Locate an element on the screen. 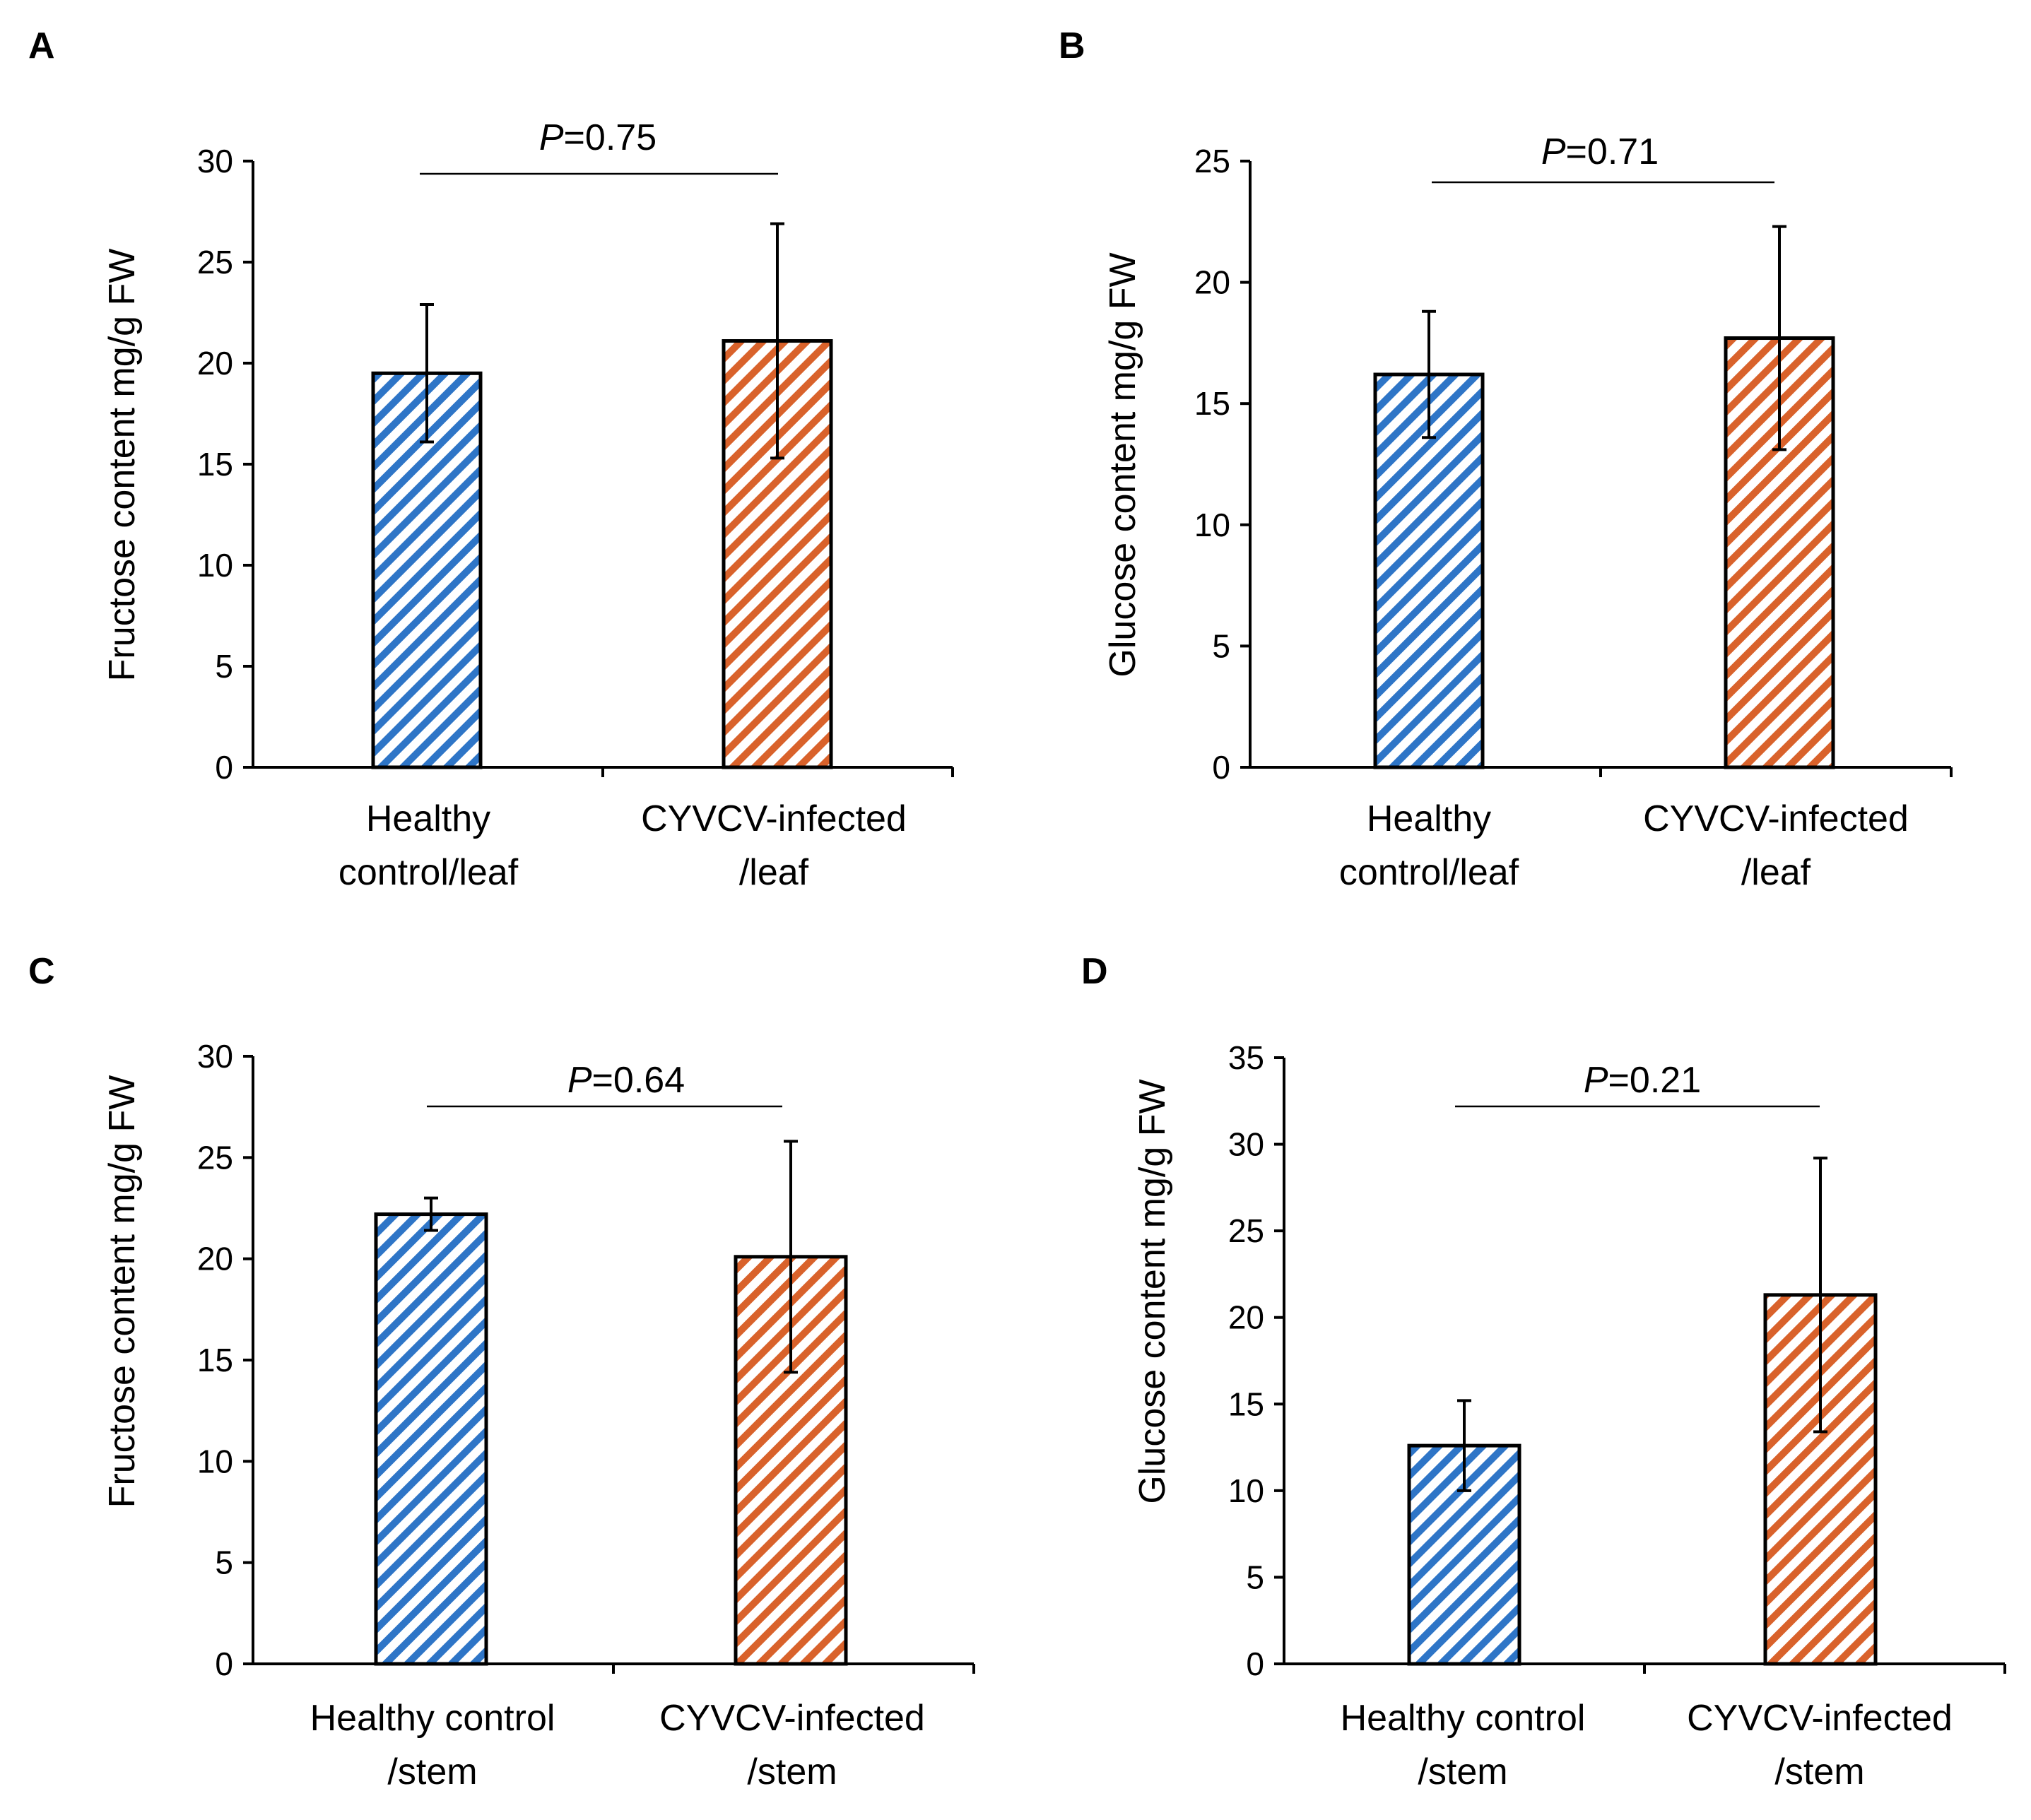 The width and height of the screenshot is (2031, 1820). y-tick-label: 35 is located at coordinates (1246, 1058).